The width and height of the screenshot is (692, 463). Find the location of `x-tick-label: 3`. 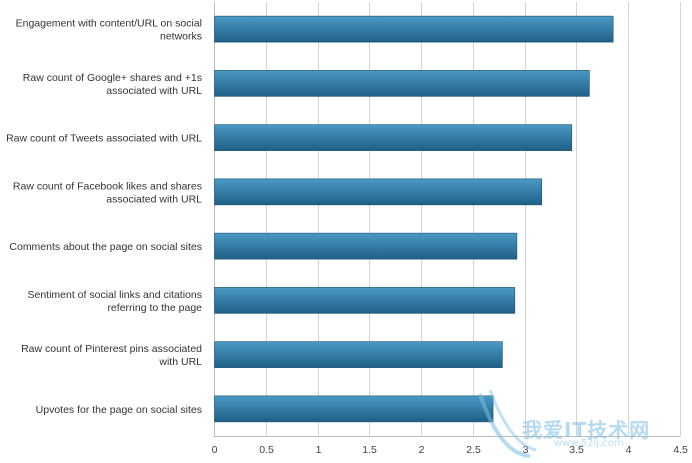

x-tick-label: 3 is located at coordinates (526, 450).